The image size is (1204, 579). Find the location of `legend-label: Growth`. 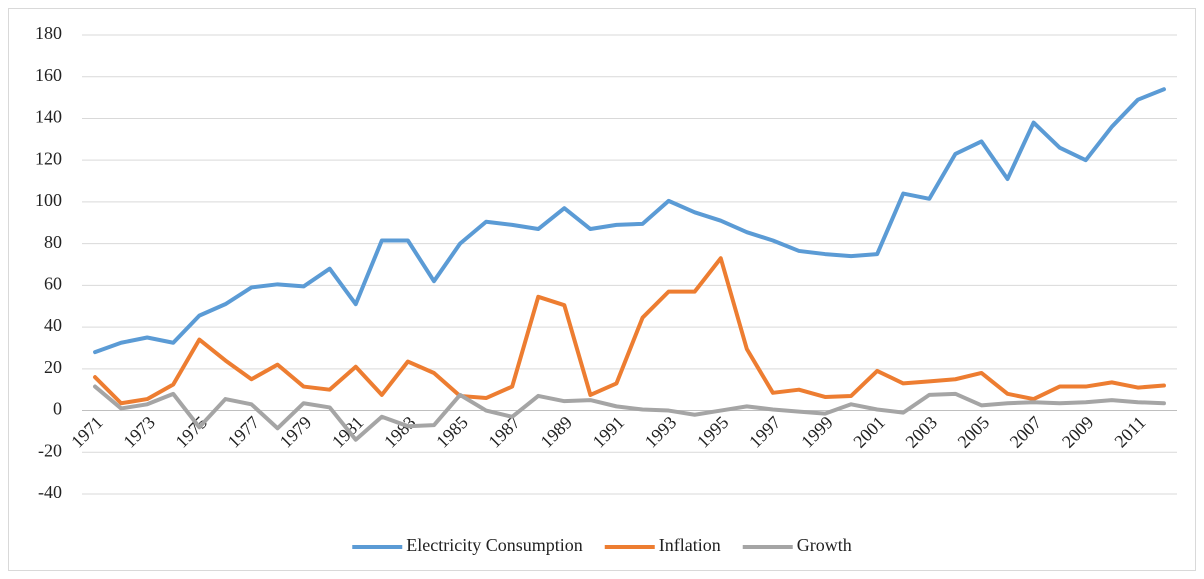

legend-label: Growth is located at coordinates (824, 545).